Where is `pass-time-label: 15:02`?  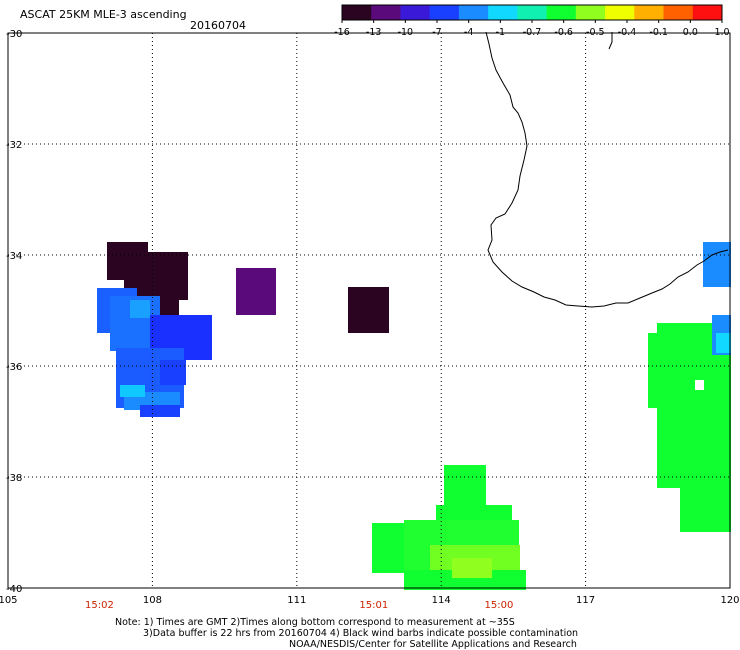 pass-time-label: 15:02 is located at coordinates (99, 605).